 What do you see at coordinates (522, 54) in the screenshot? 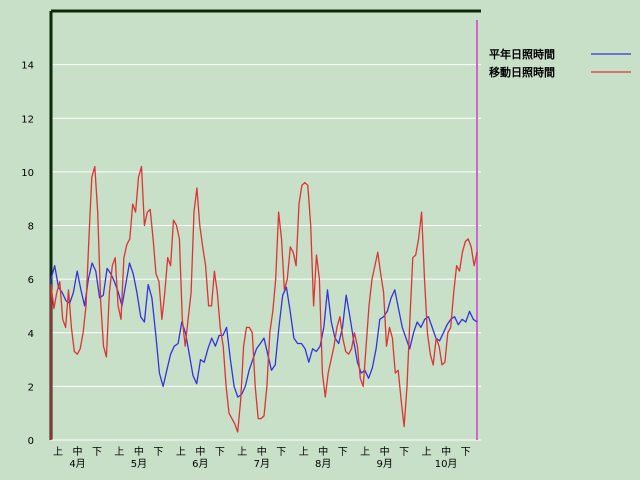
I see `legend-label: 平年日照時間` at bounding box center [522, 54].